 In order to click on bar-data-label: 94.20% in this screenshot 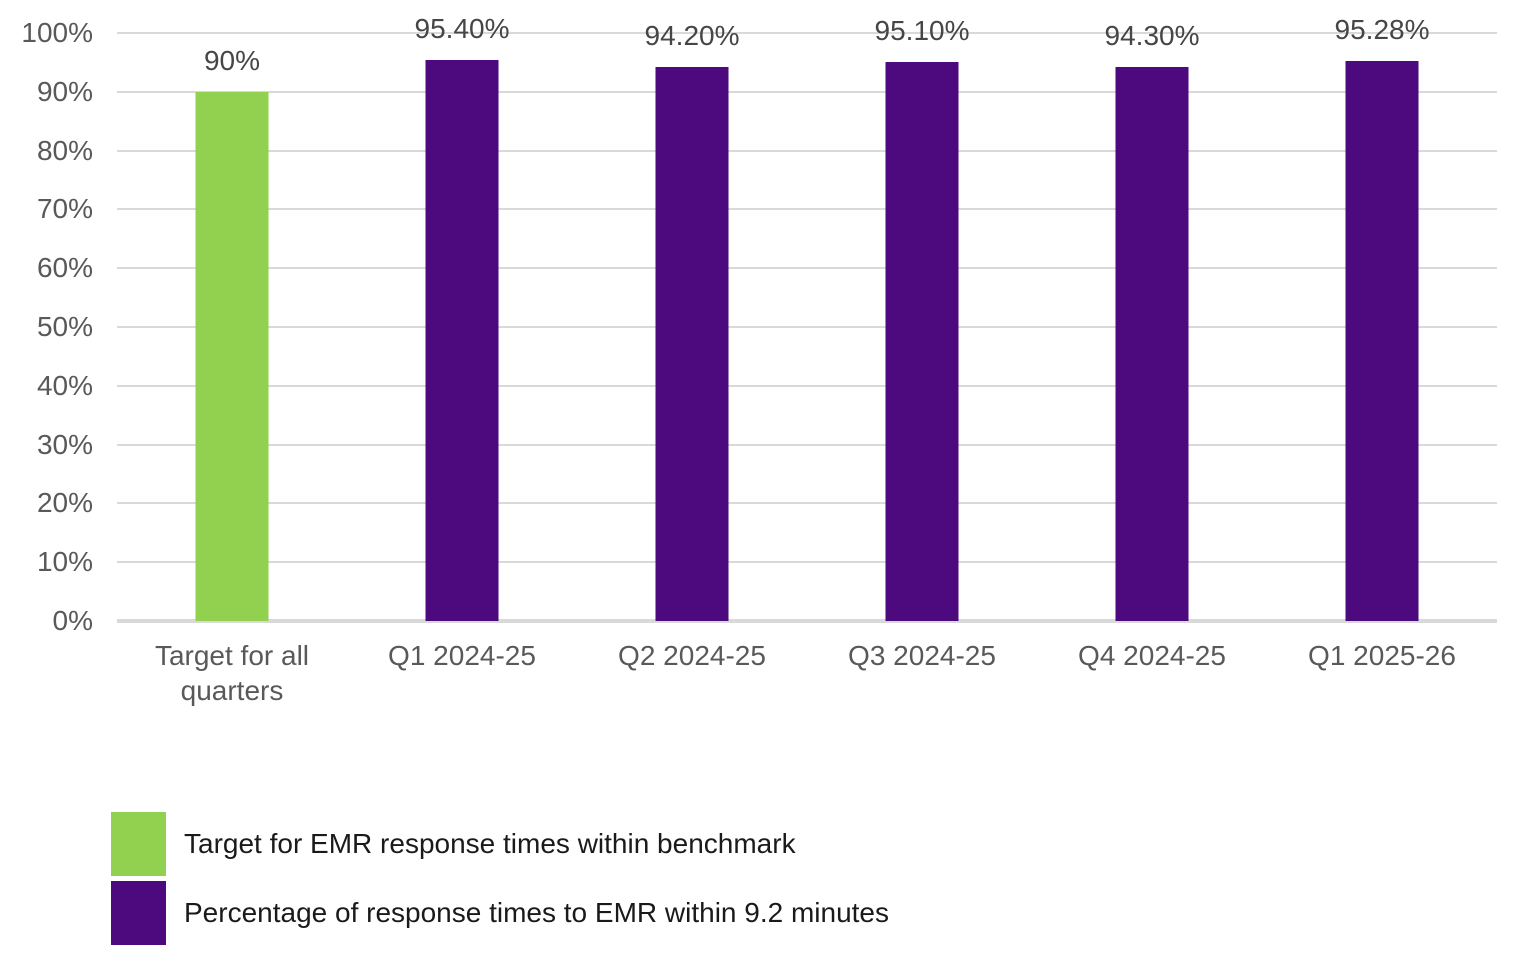, I will do `click(692, 36)`.